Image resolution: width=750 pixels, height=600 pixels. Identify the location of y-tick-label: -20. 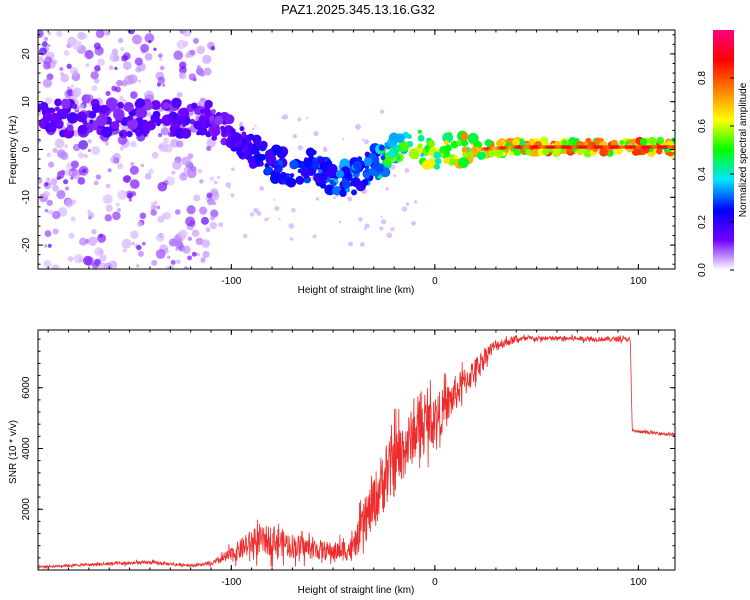
(26, 244).